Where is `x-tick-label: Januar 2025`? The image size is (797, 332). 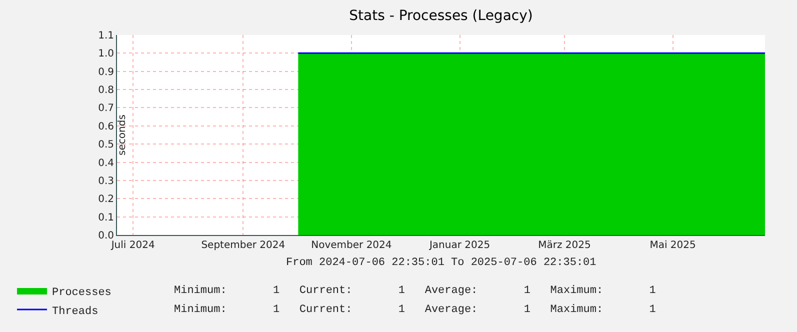 x-tick-label: Januar 2025 is located at coordinates (459, 245).